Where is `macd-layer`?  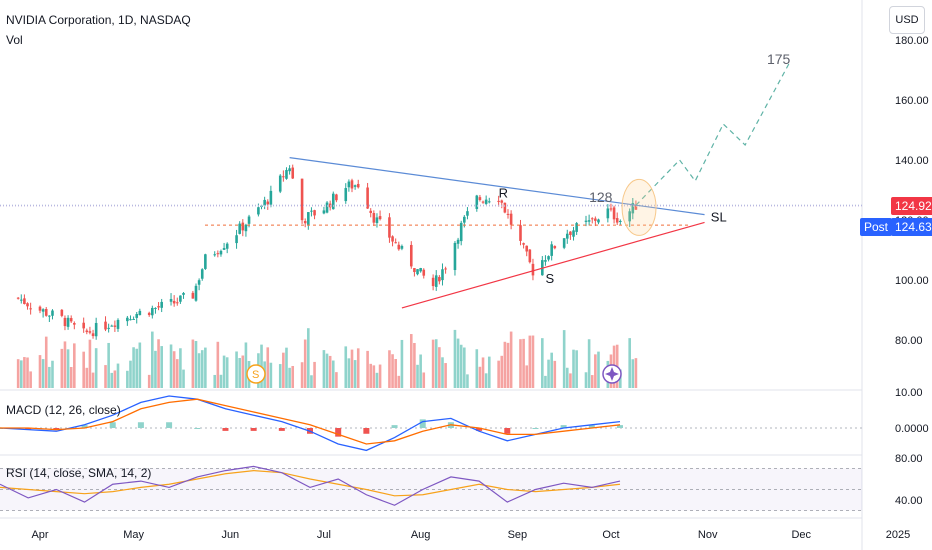 macd-layer is located at coordinates (431, 423).